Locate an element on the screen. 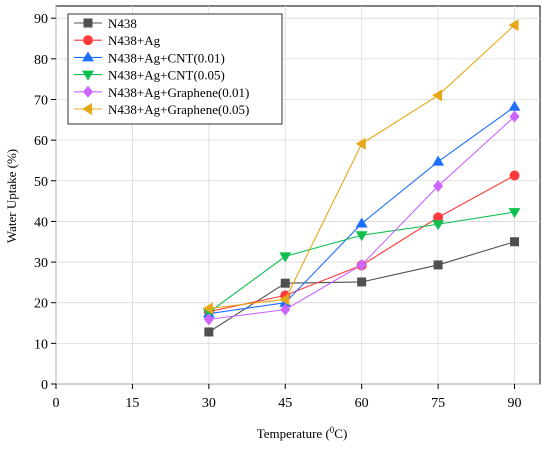  x-tick-label: 90 is located at coordinates (515, 403).